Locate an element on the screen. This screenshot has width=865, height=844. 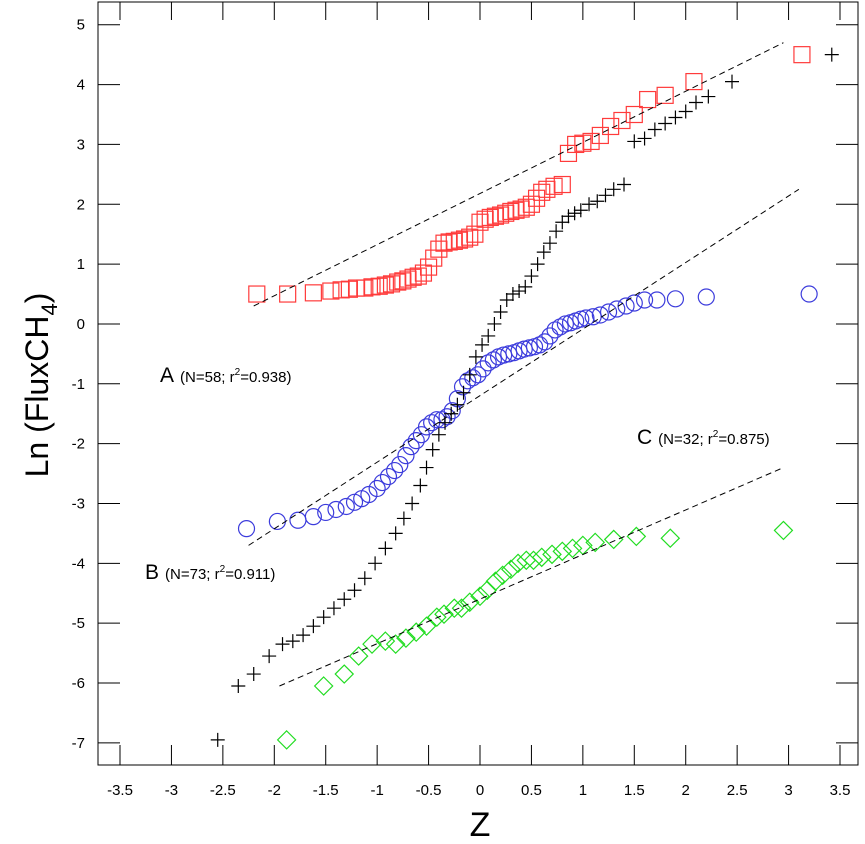
y-tick-label: 1 is located at coordinates (81, 264).